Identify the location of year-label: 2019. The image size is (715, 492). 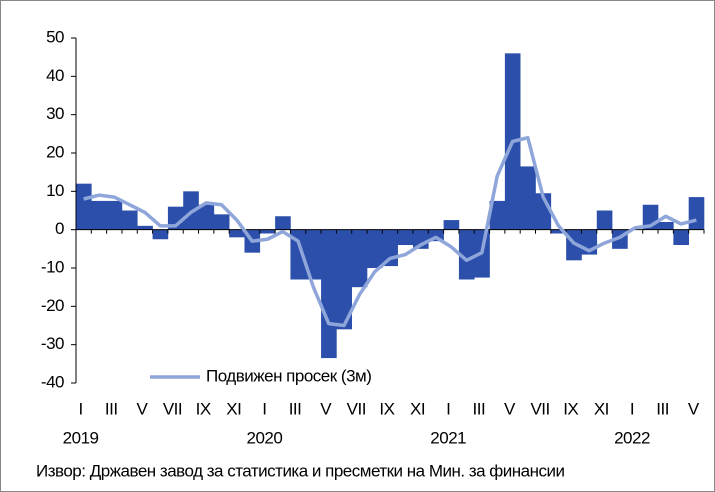
(81, 437).